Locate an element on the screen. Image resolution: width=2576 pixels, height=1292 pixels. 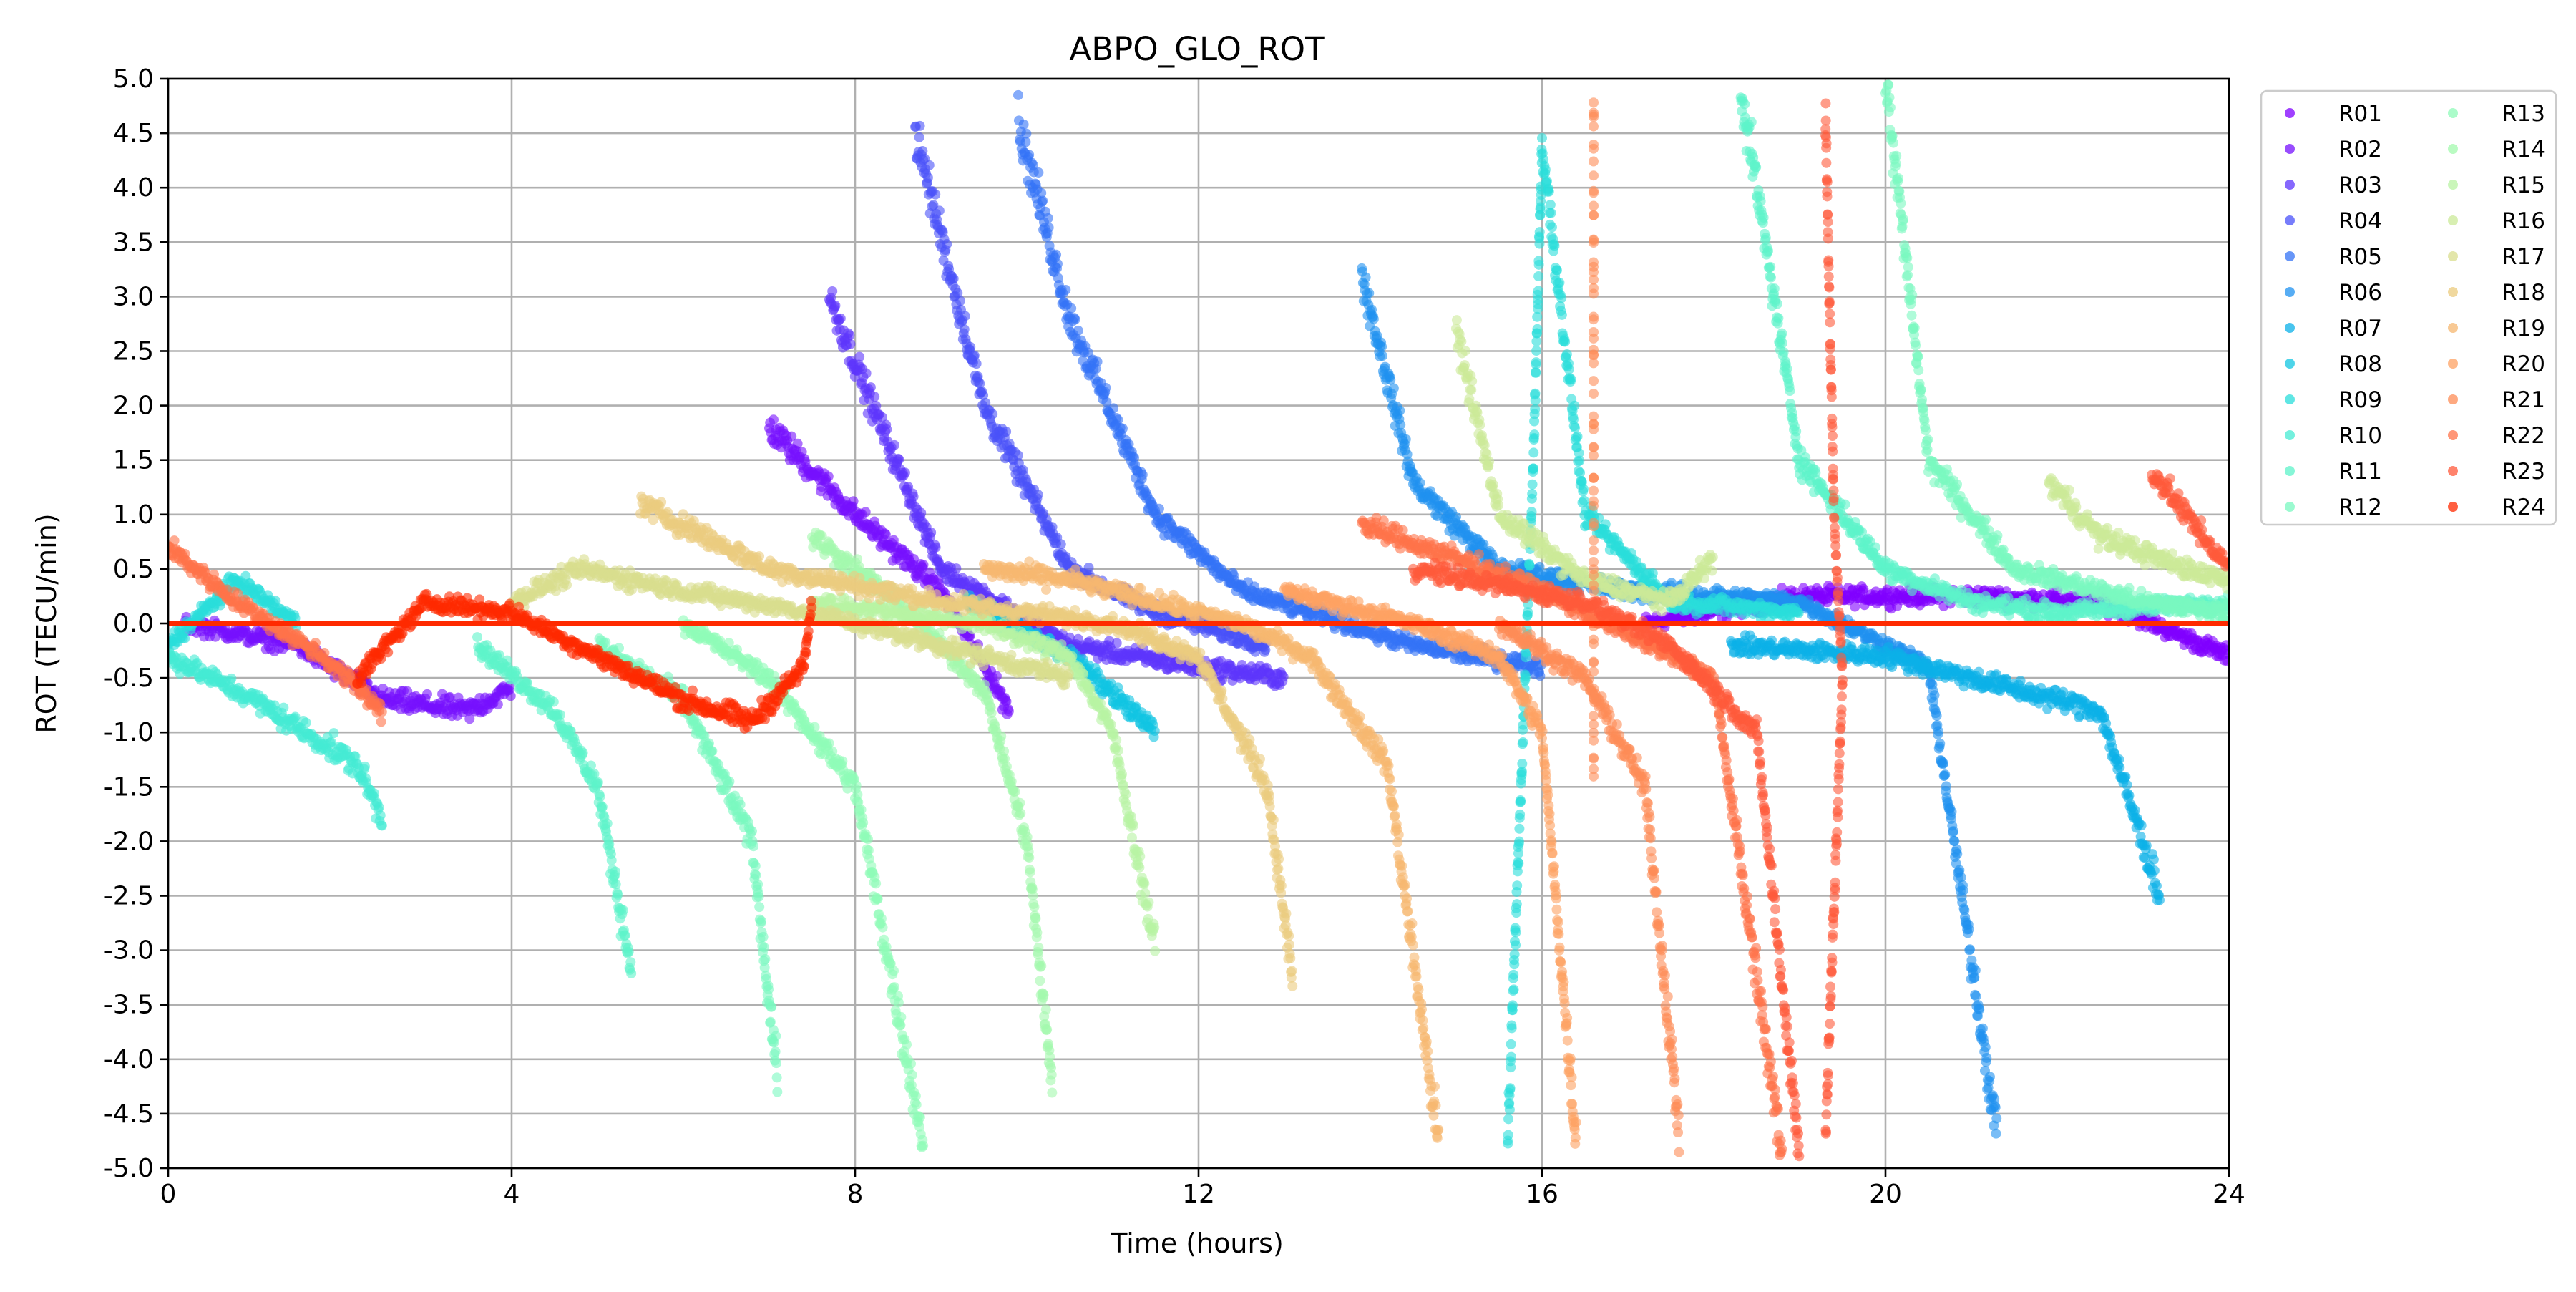
chart-title: ABPO_GLO_ROT is located at coordinates (1197, 49).